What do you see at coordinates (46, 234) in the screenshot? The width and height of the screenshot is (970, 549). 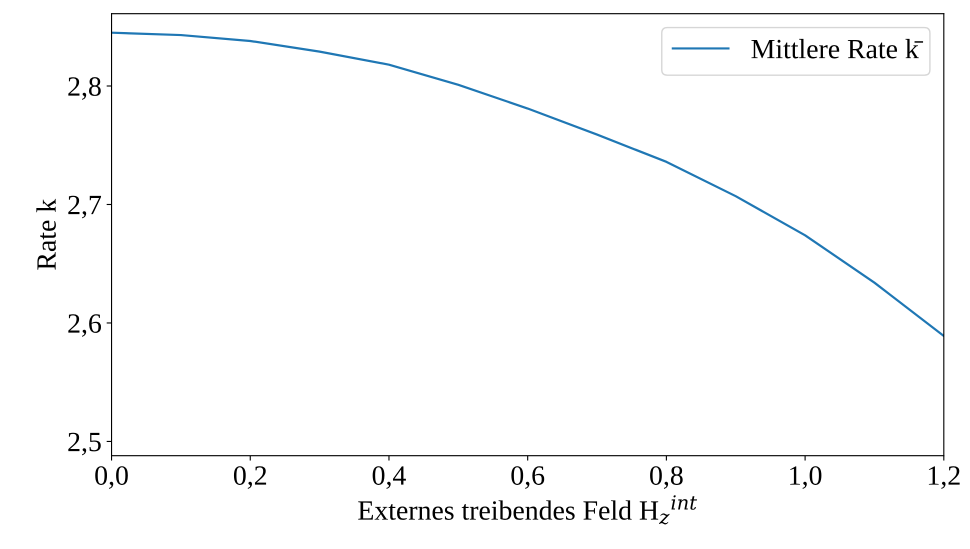 I see `y-axis-title: Rate k` at bounding box center [46, 234].